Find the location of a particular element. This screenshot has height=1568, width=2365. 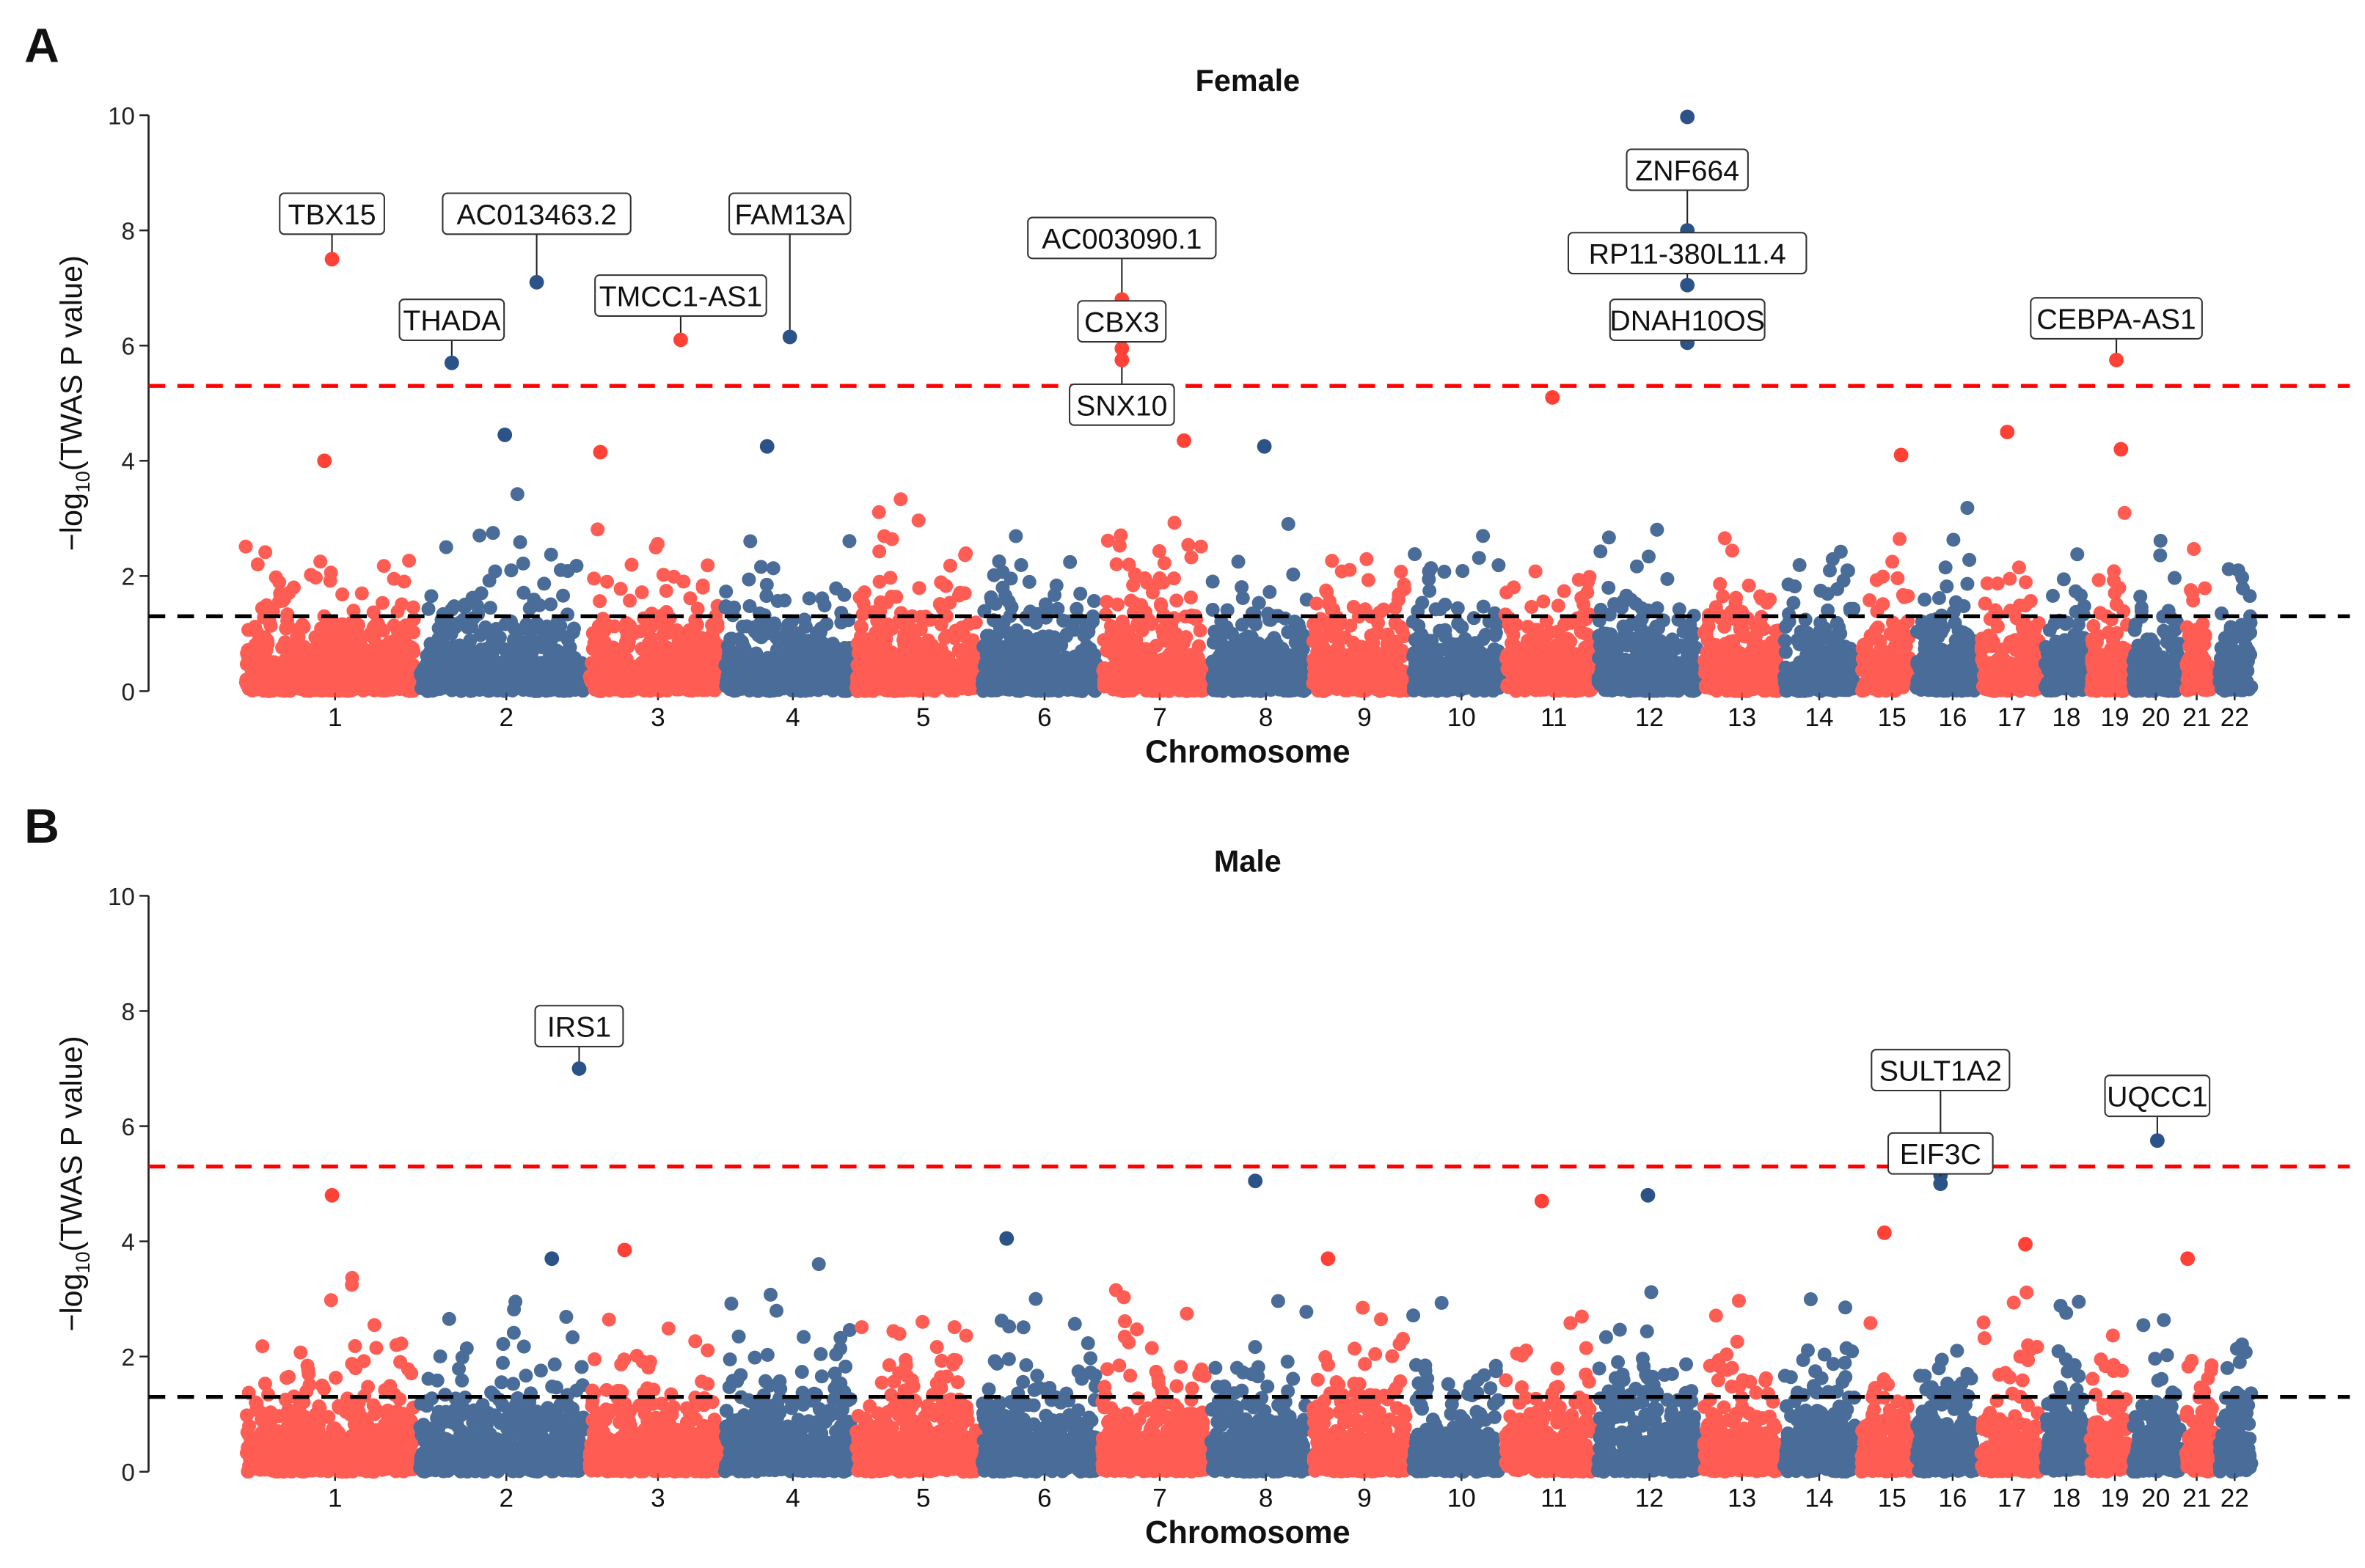

y-tick-label: 10 is located at coordinates (121, 116).